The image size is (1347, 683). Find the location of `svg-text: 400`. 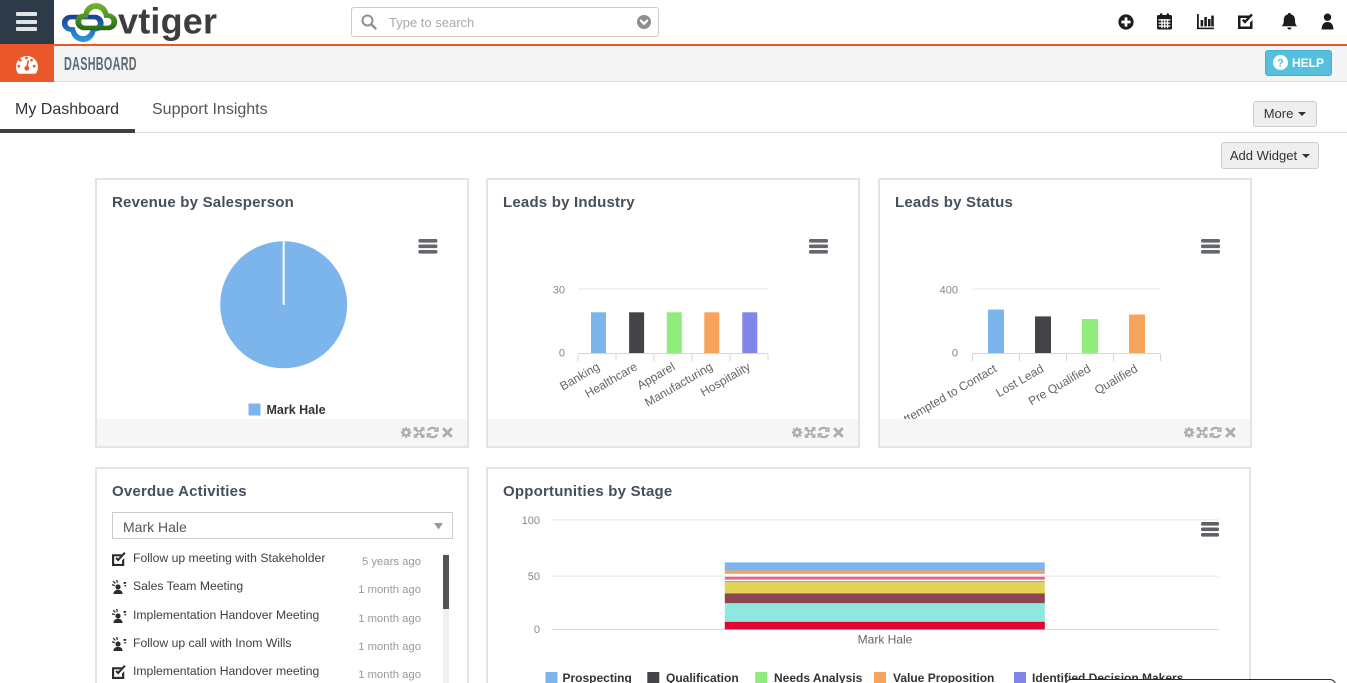

svg-text: 400 is located at coordinates (949, 290).